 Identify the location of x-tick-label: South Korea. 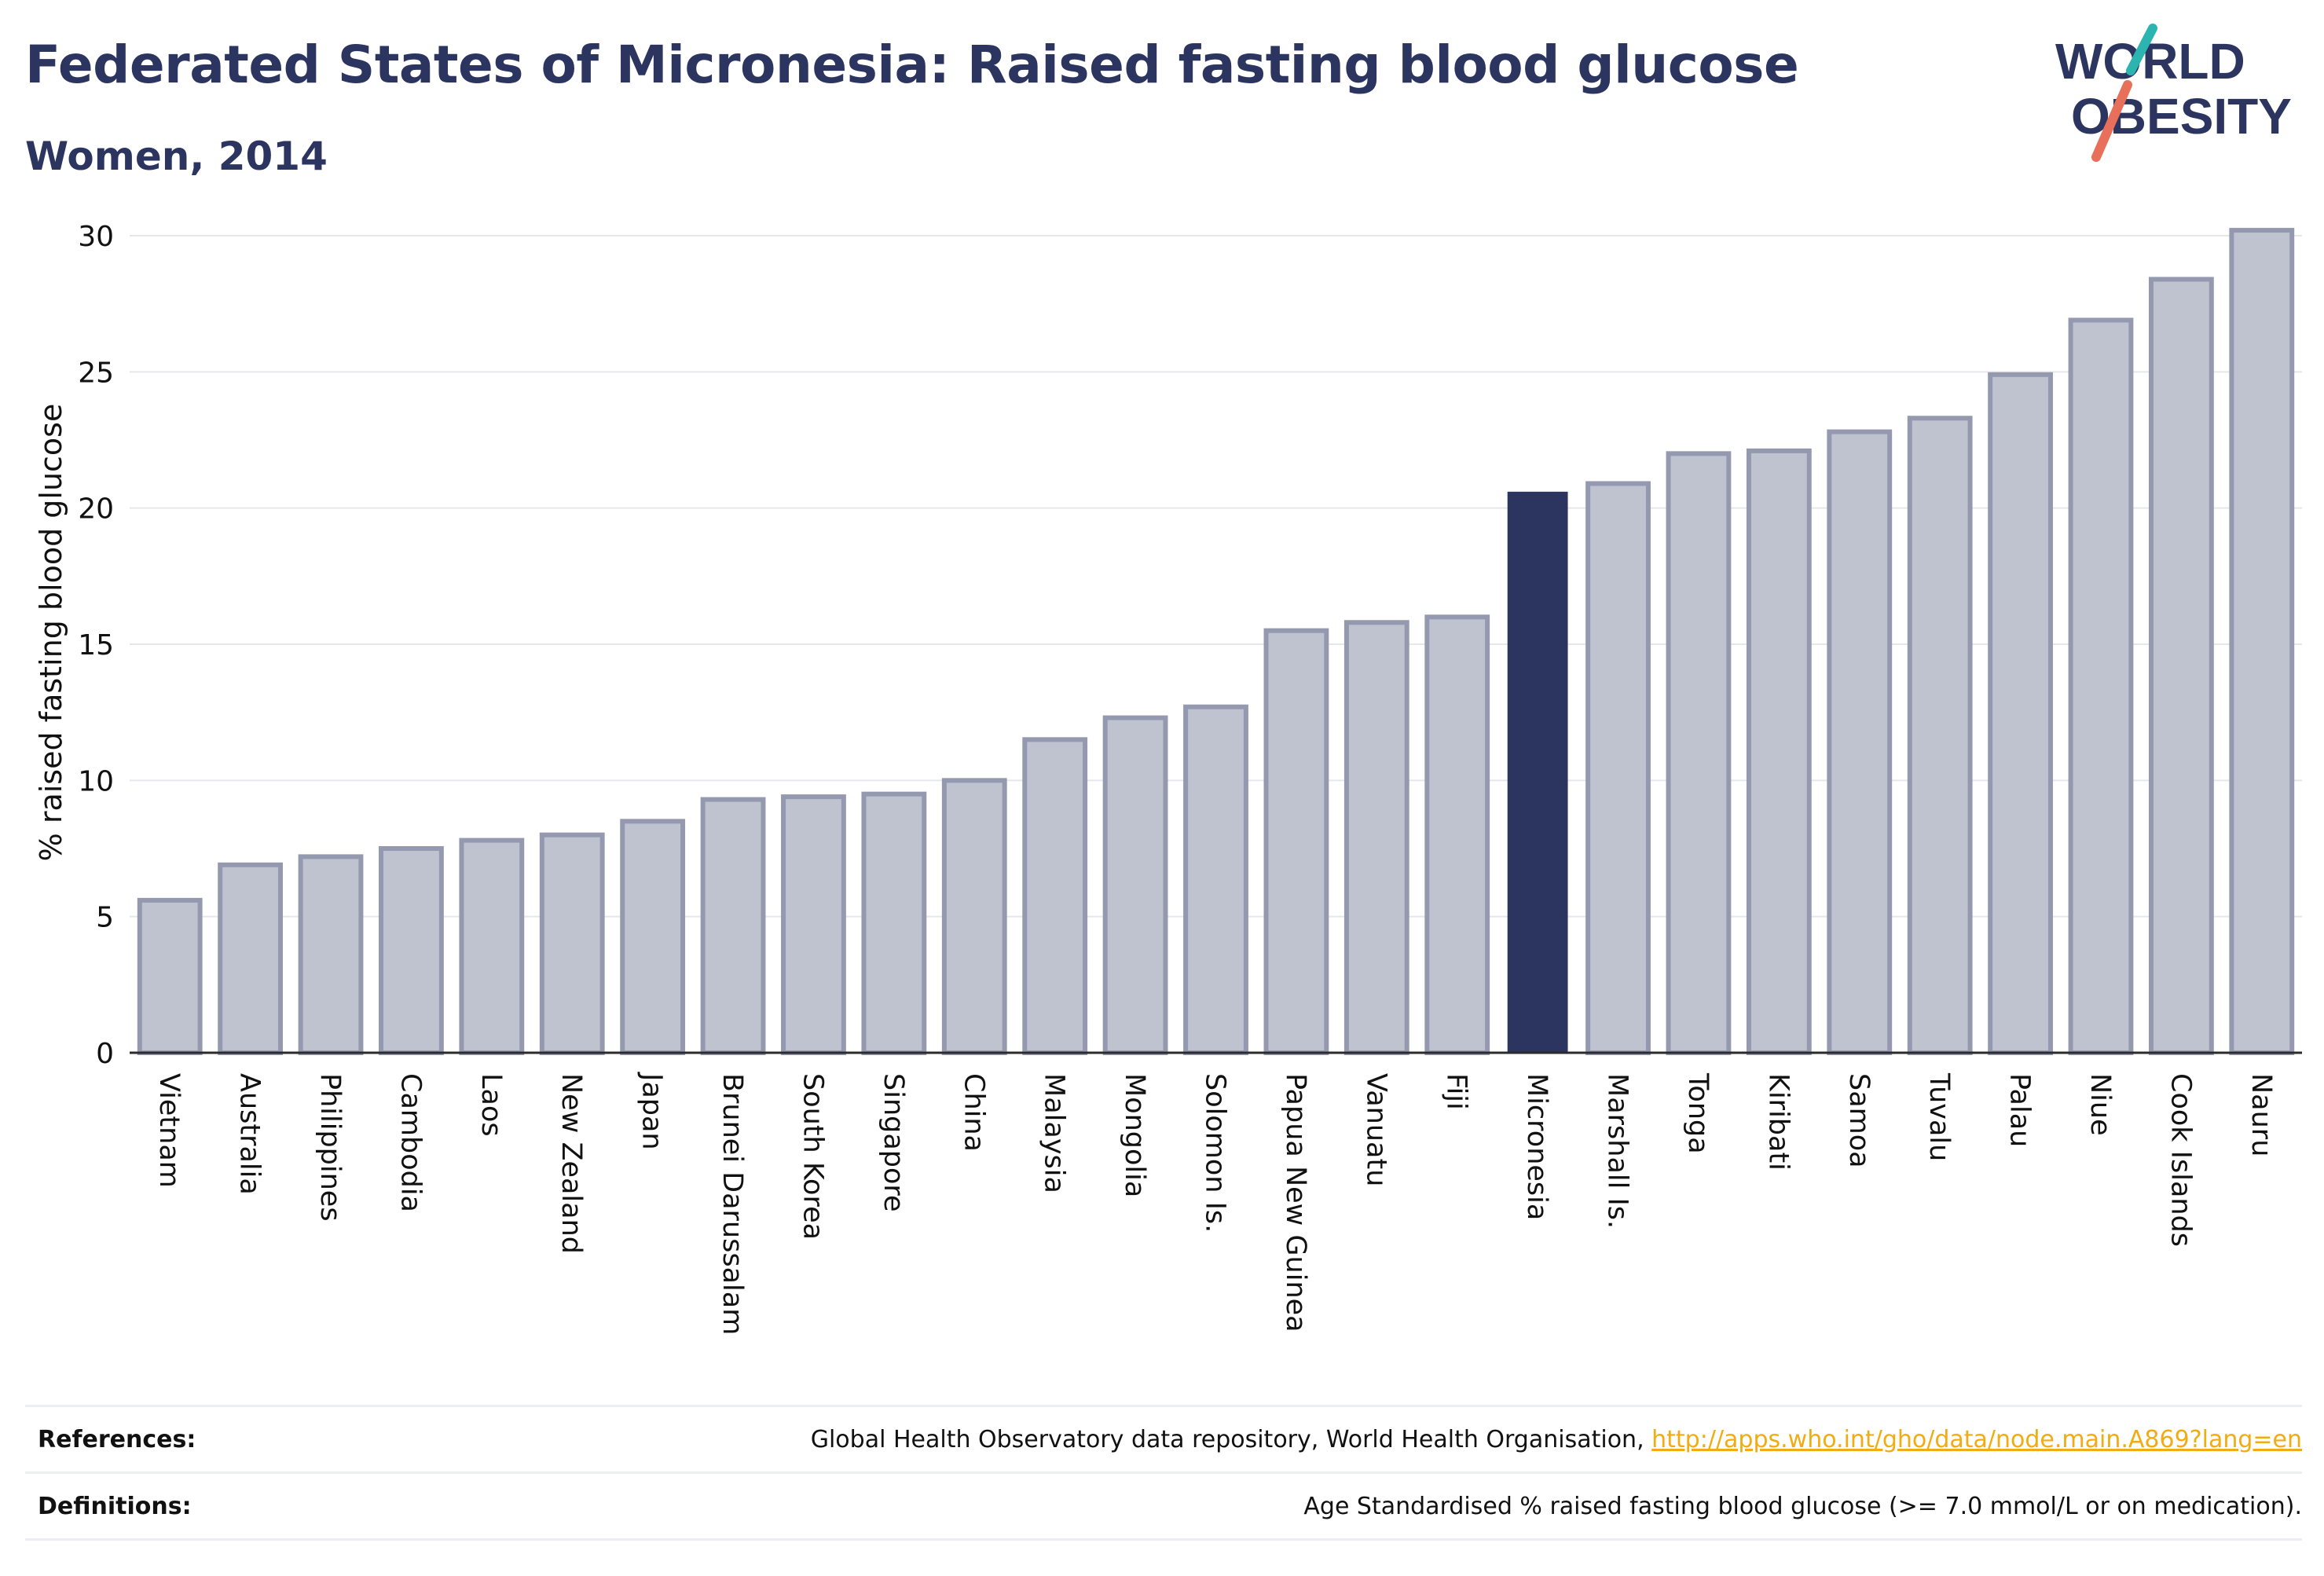
(812, 1156).